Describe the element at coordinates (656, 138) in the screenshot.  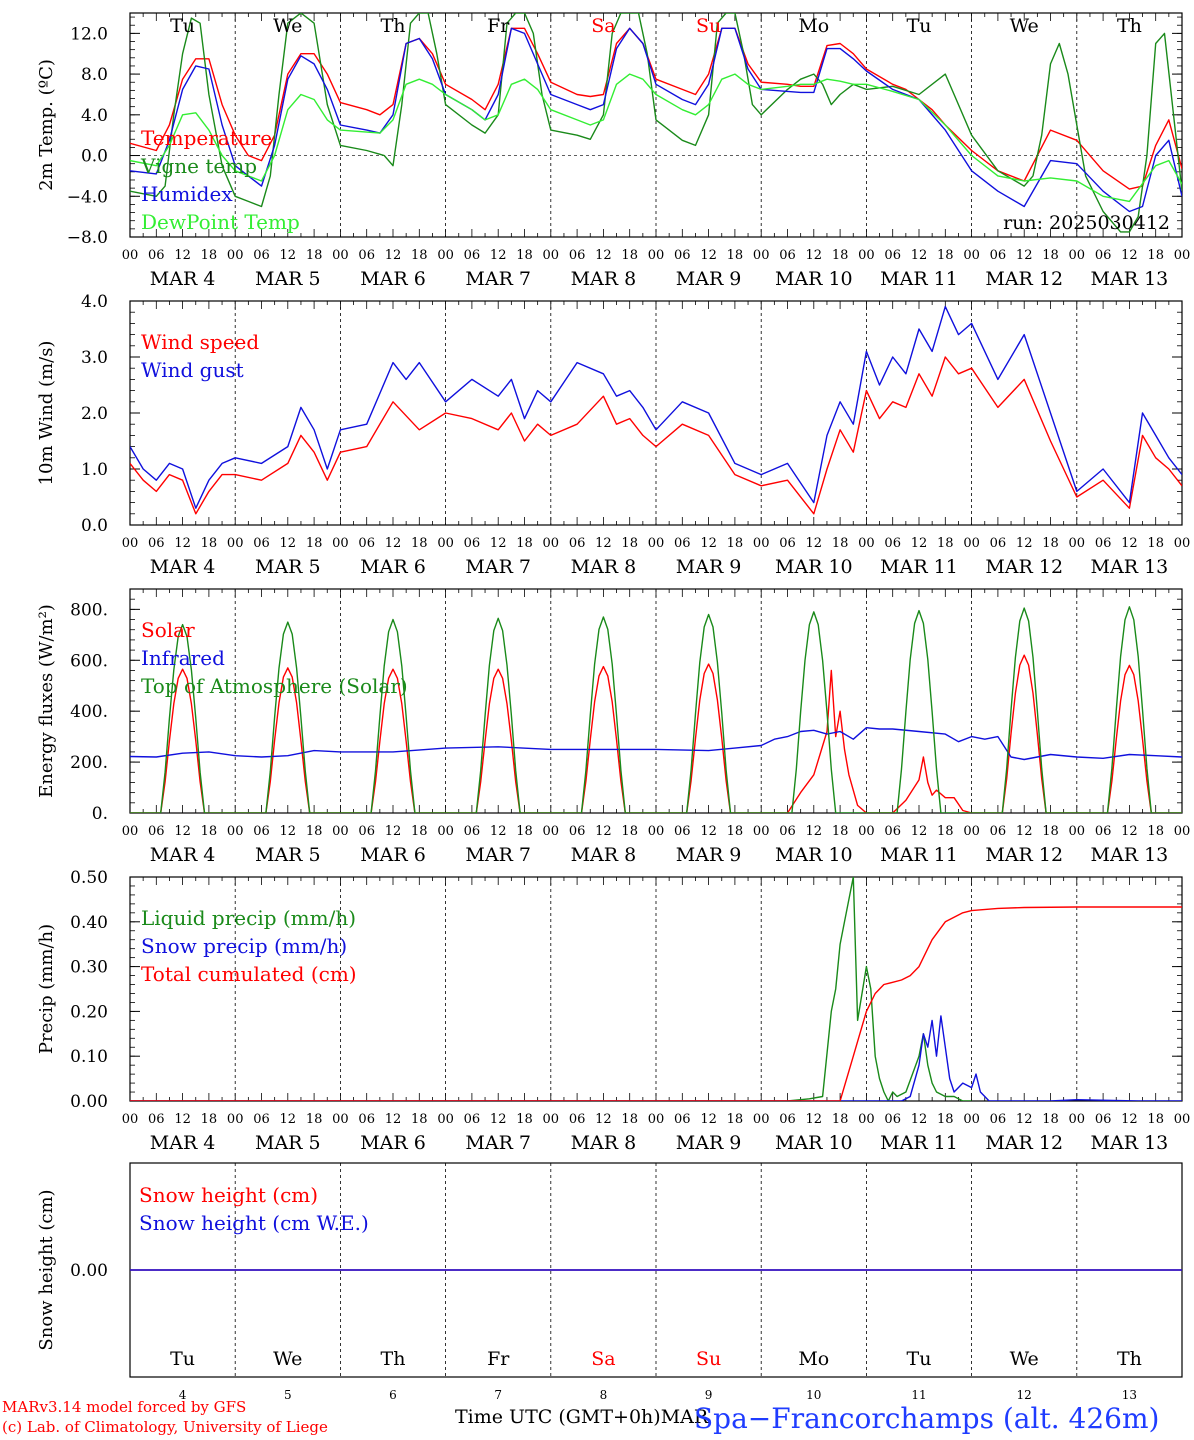
I see `series-line-dewpoint-temp` at that location.